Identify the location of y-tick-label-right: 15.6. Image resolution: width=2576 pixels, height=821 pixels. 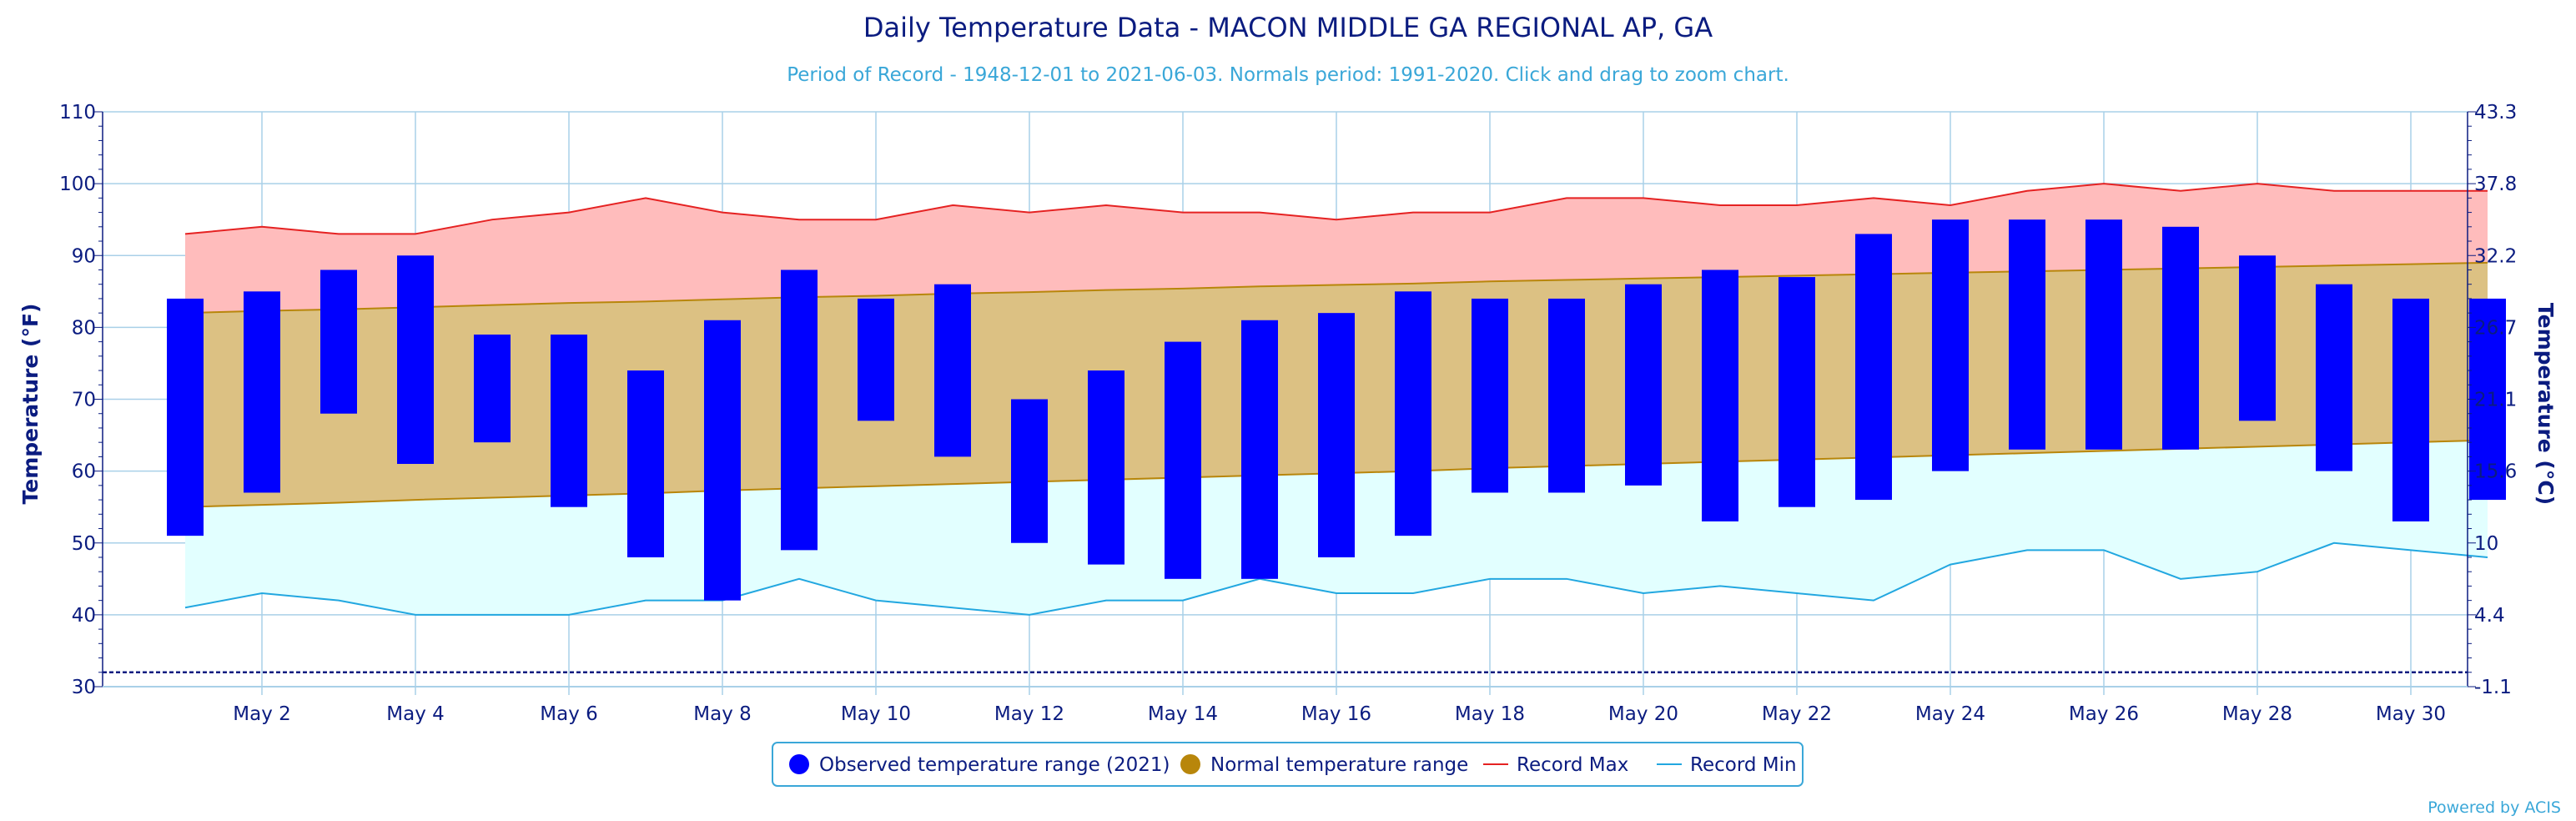
(2495, 472).